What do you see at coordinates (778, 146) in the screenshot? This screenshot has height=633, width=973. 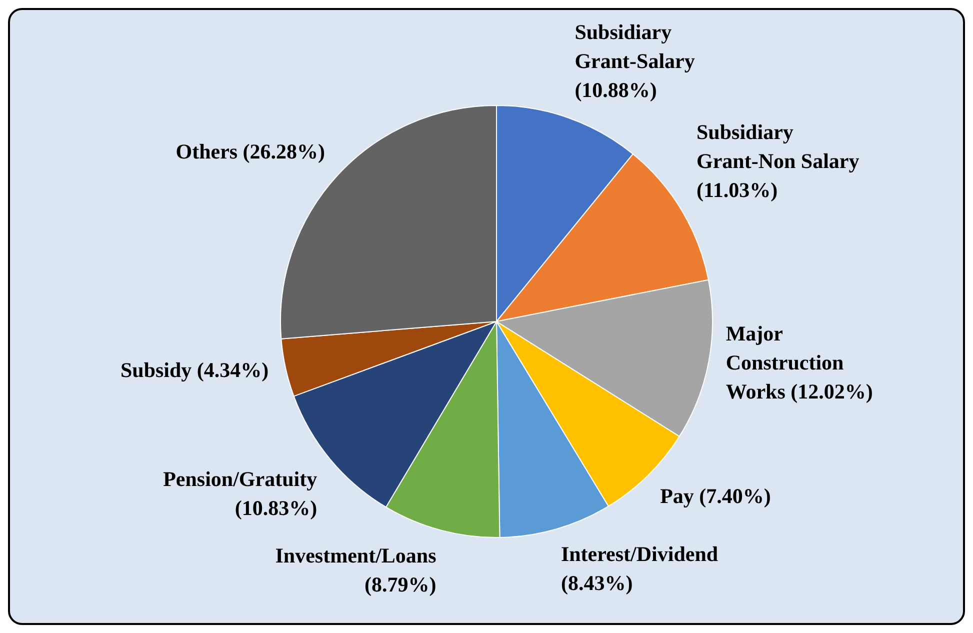 I see `slice-label: Subsidiary Grant-Non Salary` at bounding box center [778, 146].